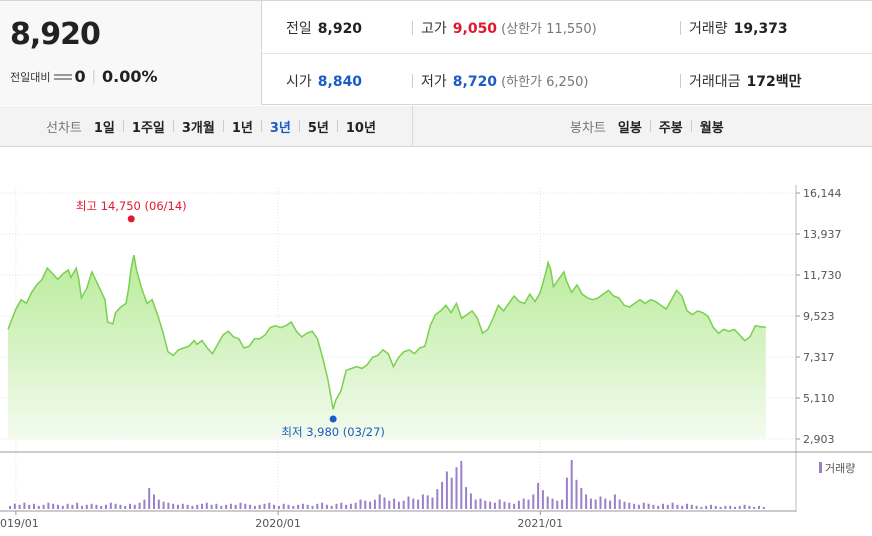 The height and width of the screenshot is (536, 872). What do you see at coordinates (360, 128) in the screenshot?
I see `tab-line-6: 10년` at bounding box center [360, 128].